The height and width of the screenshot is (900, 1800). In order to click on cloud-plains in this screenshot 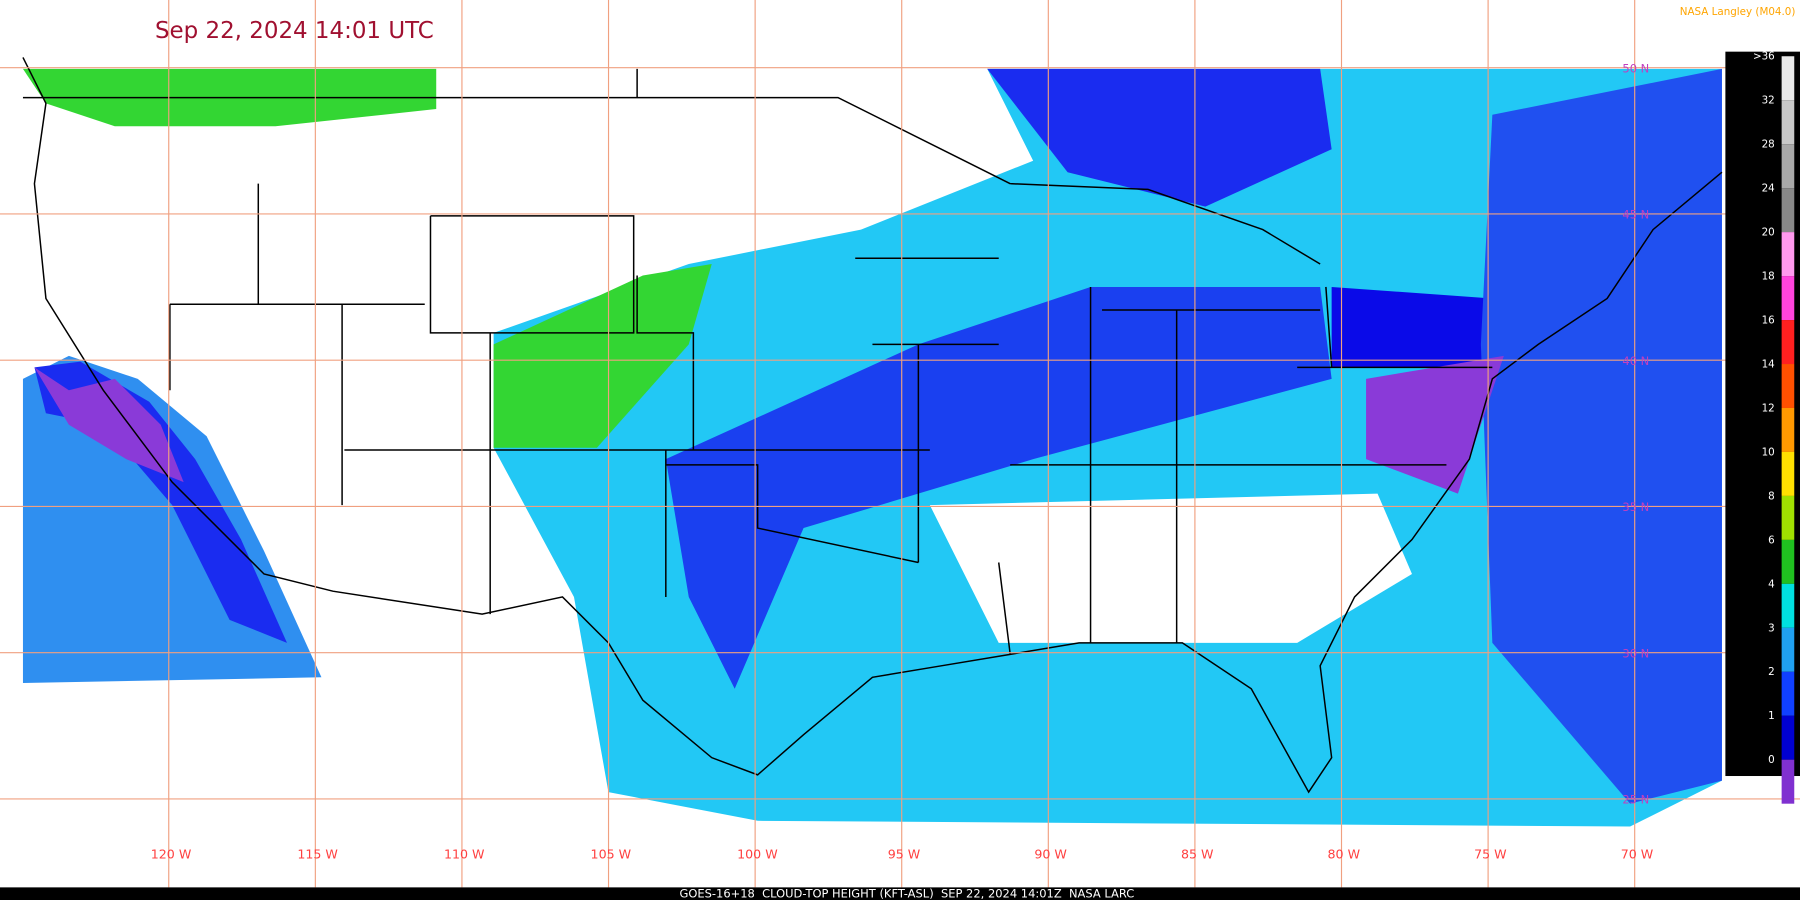, I will do `click(602, 356)`.